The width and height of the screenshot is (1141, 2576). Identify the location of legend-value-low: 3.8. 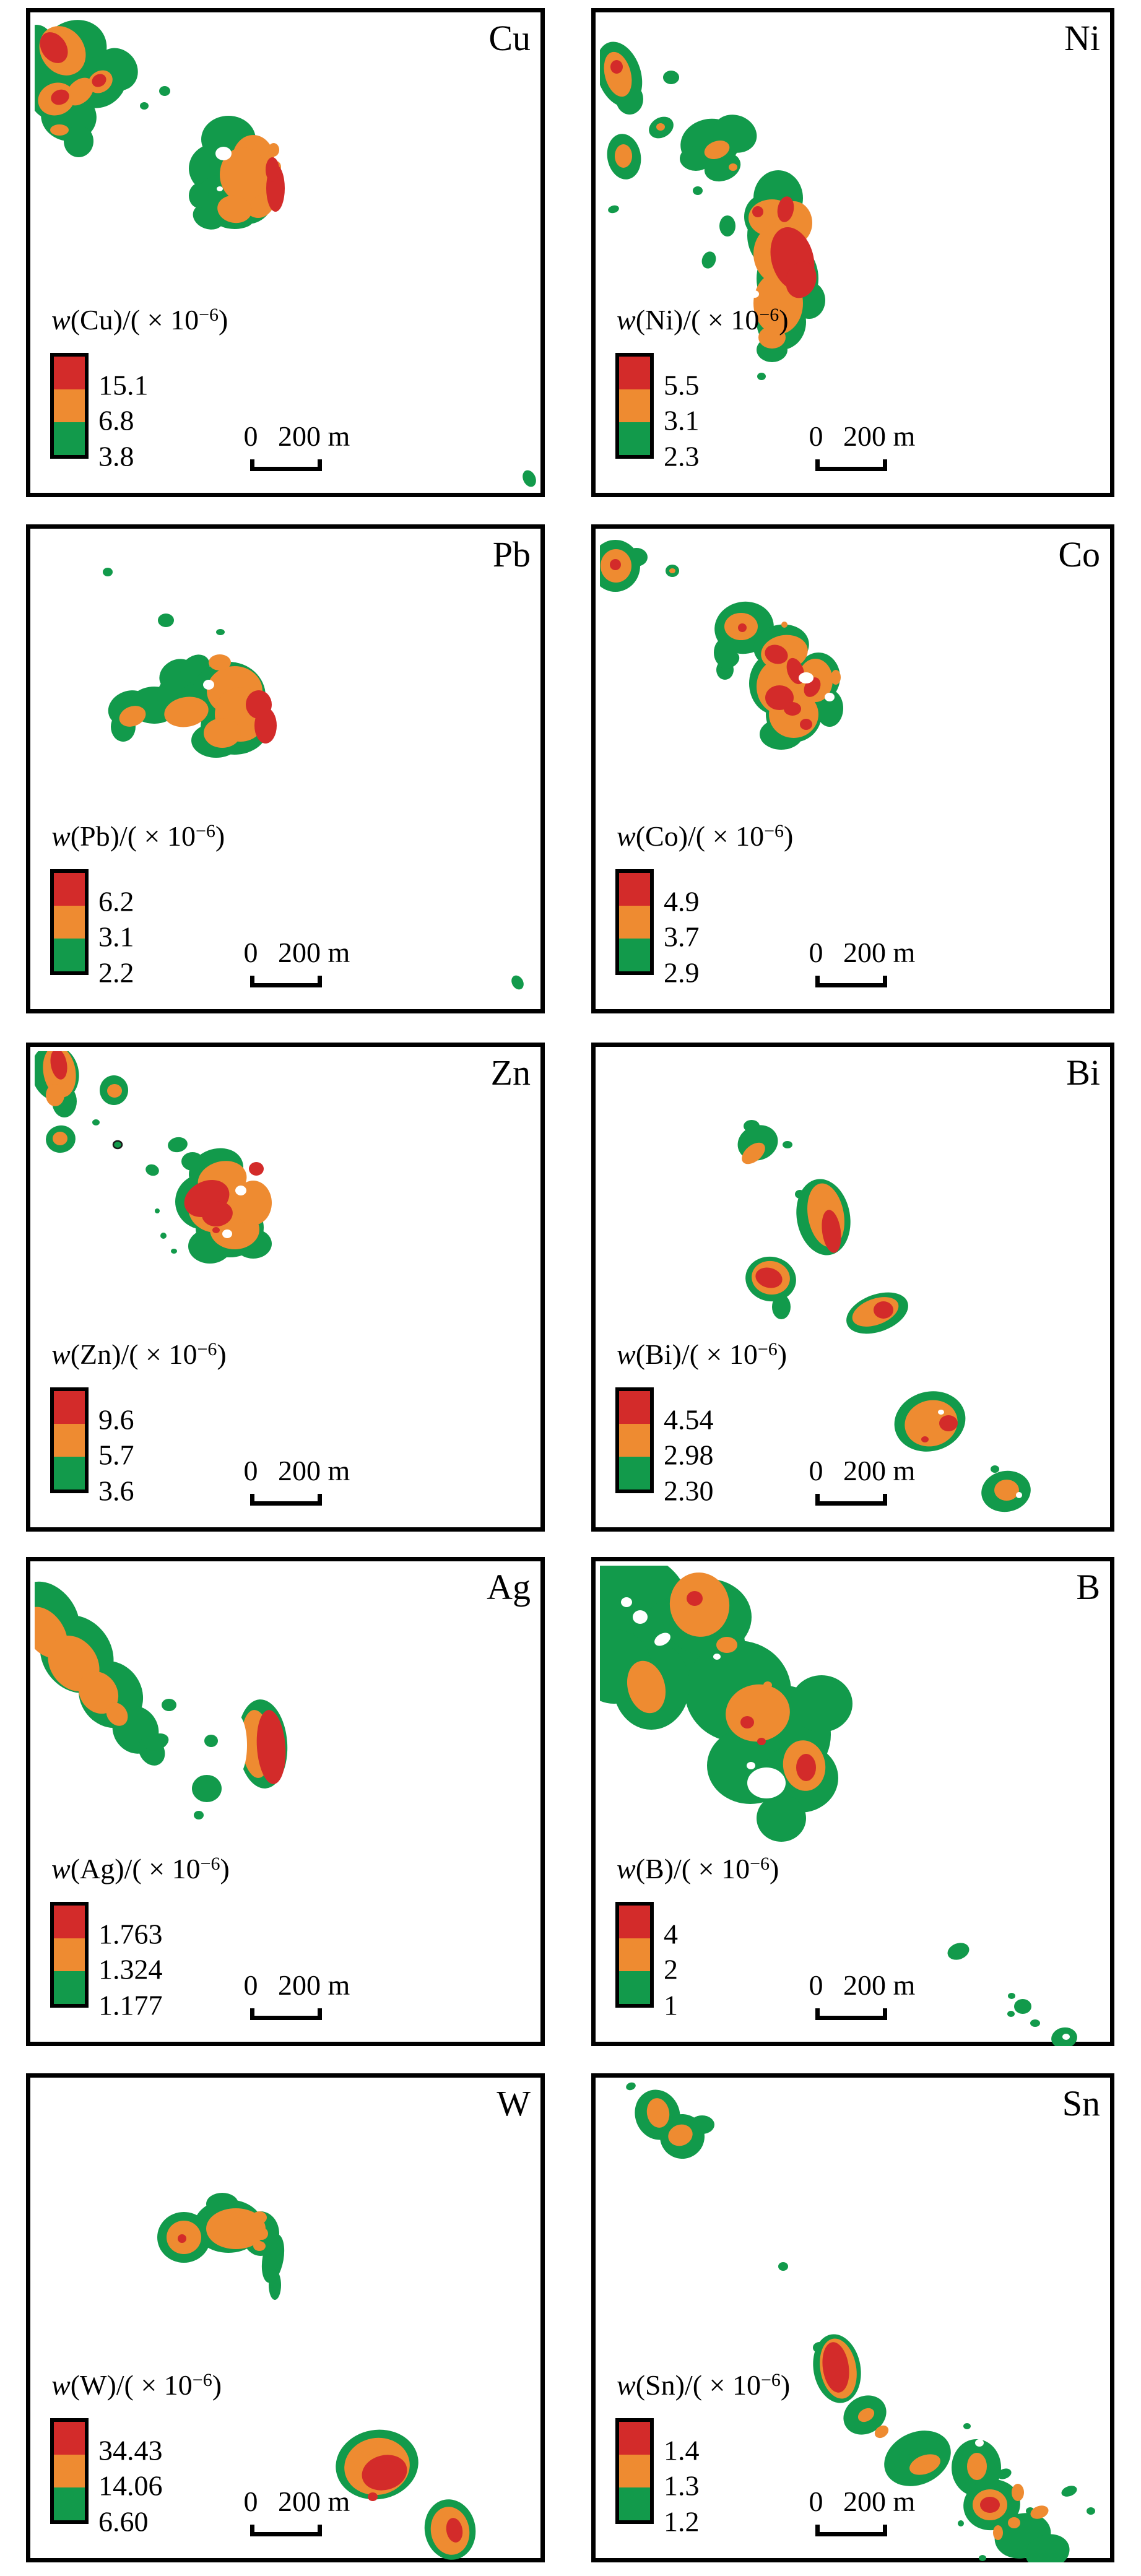
(116, 456).